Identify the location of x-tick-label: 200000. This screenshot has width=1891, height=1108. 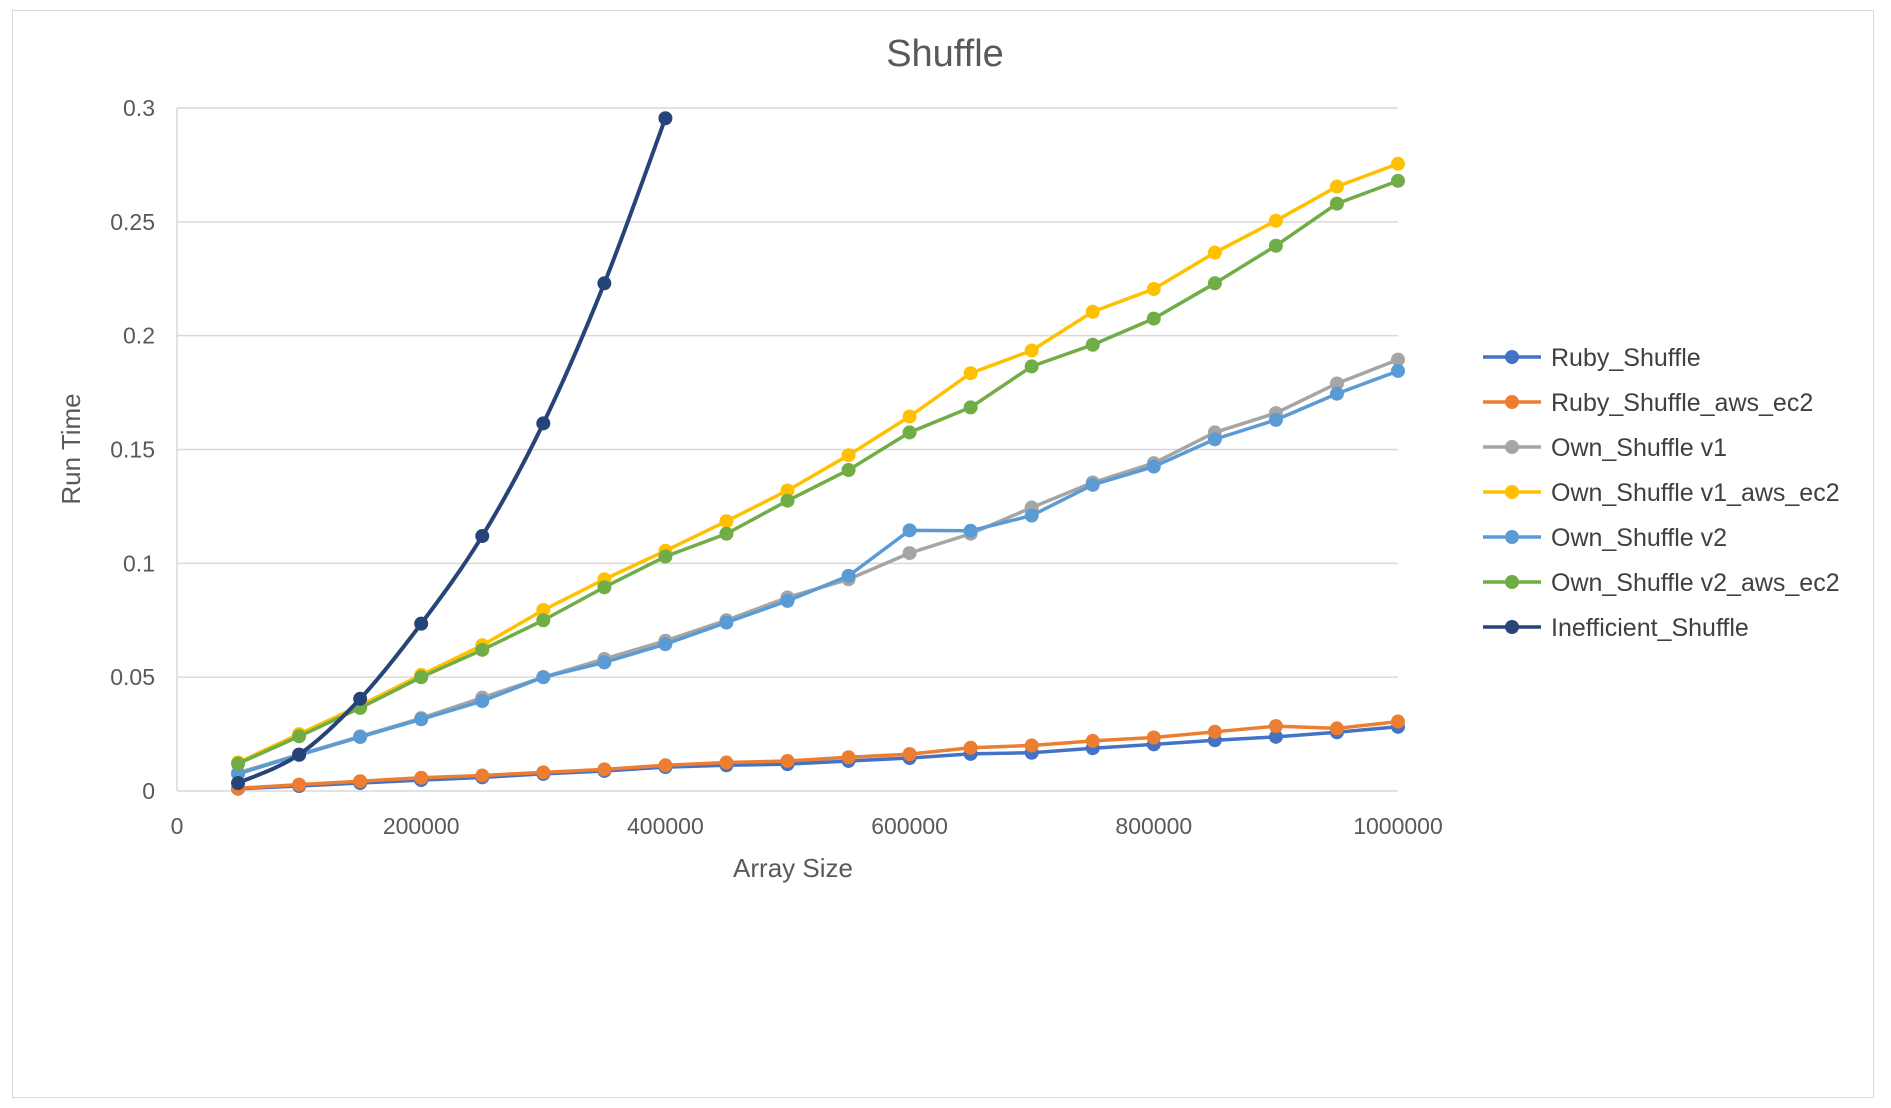
(421, 826).